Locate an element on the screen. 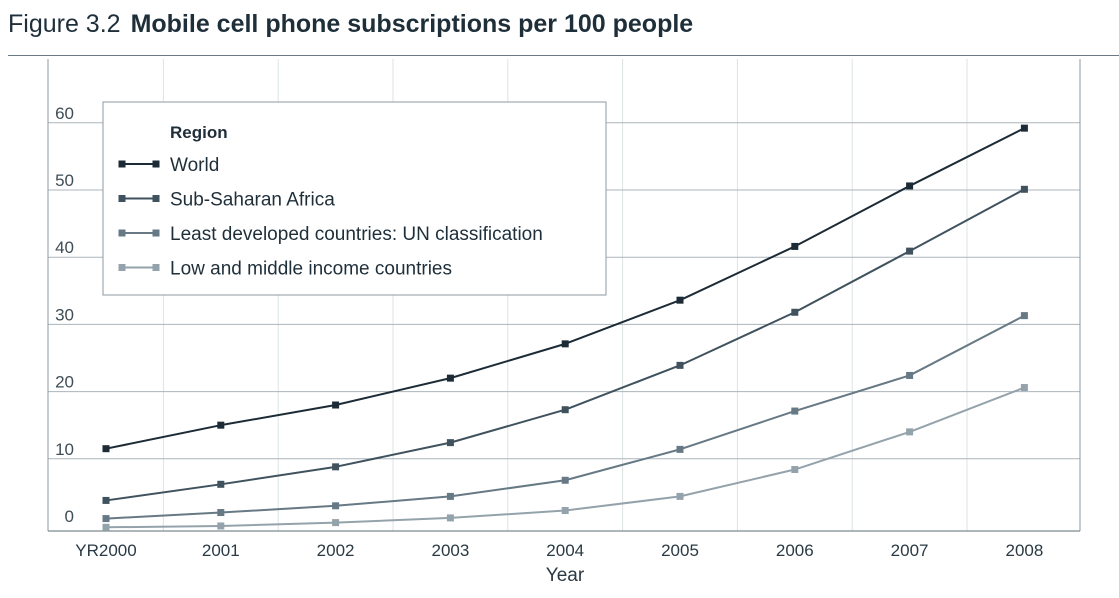 The image size is (1119, 598). y-tick-label: 50 is located at coordinates (64, 180).